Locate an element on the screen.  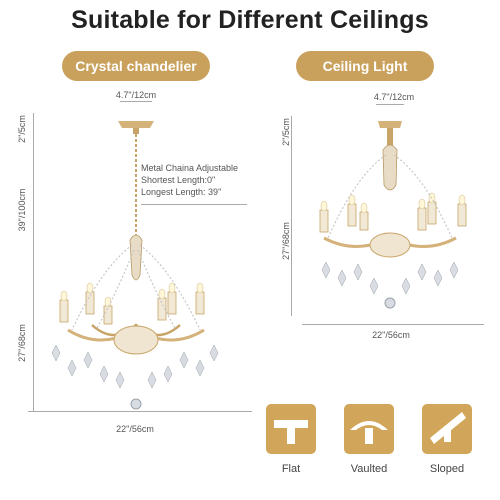
flat-ceiling-label: Flat is located at coordinates (291, 469).